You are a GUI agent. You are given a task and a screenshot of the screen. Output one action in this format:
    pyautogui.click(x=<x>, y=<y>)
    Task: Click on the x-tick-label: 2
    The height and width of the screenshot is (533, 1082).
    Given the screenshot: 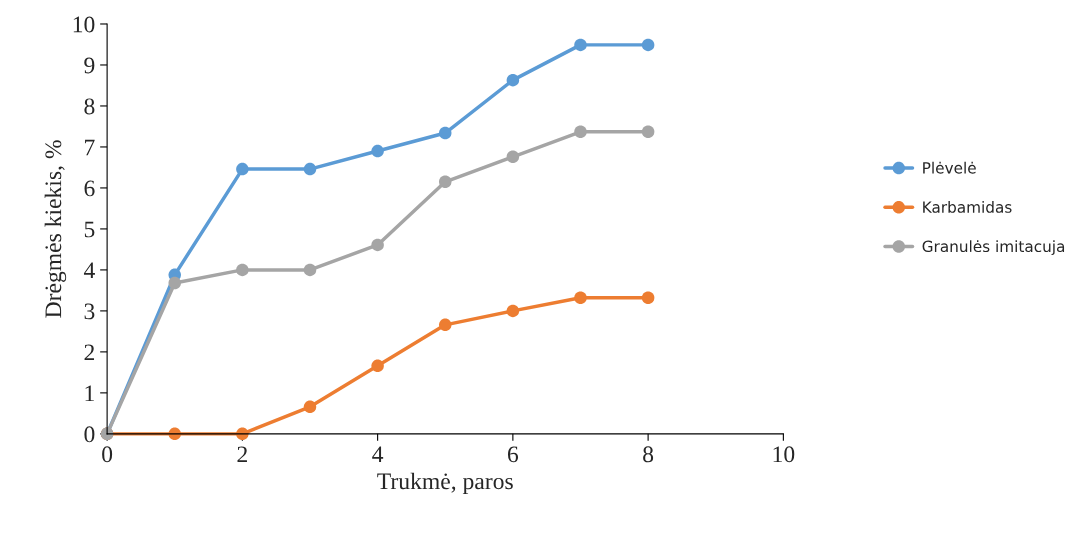 What is the action you would take?
    pyautogui.click(x=242, y=454)
    